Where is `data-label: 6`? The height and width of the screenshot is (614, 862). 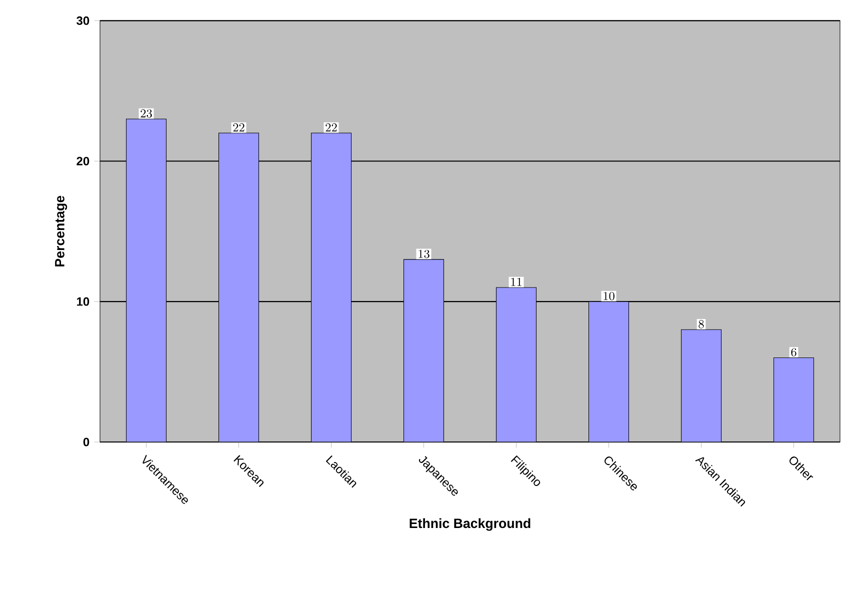 data-label: 6 is located at coordinates (793, 352).